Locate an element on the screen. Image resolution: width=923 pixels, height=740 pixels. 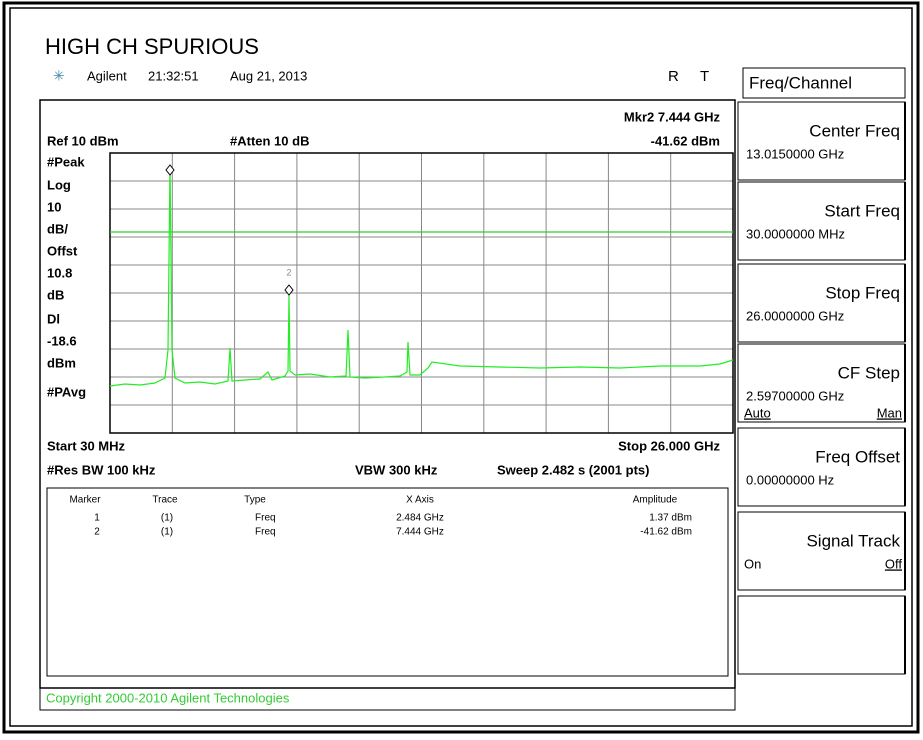
side-label: 10.8 is located at coordinates (59, 272).